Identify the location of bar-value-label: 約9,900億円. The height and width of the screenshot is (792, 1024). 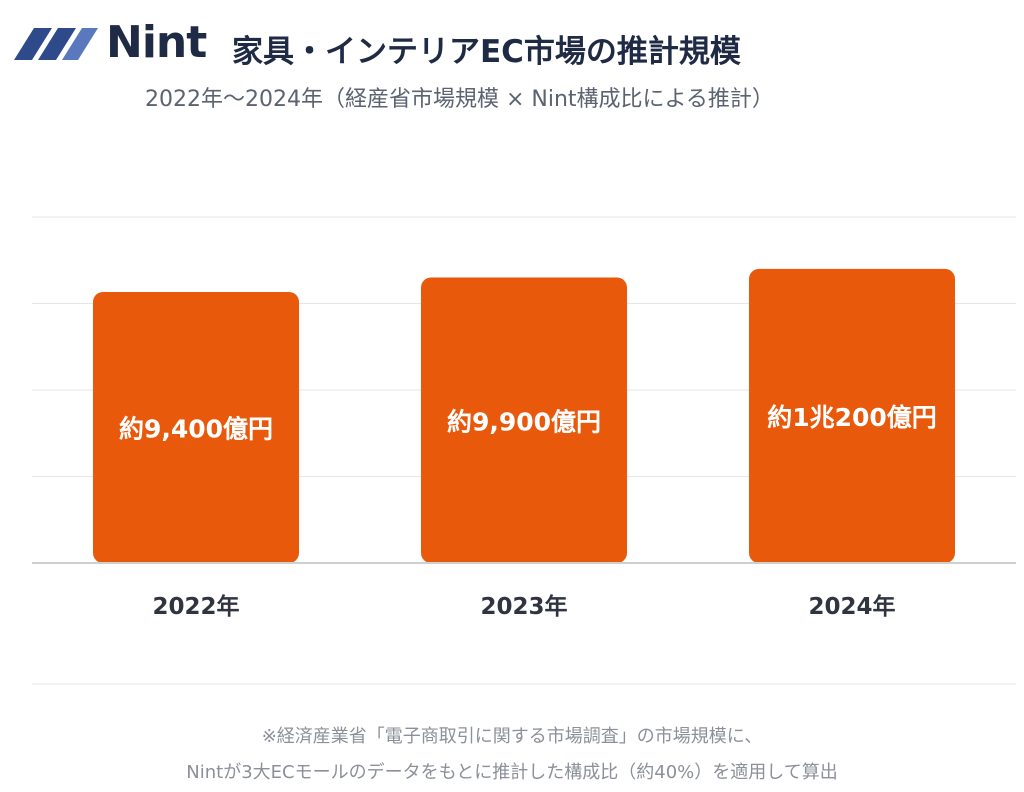
(524, 421).